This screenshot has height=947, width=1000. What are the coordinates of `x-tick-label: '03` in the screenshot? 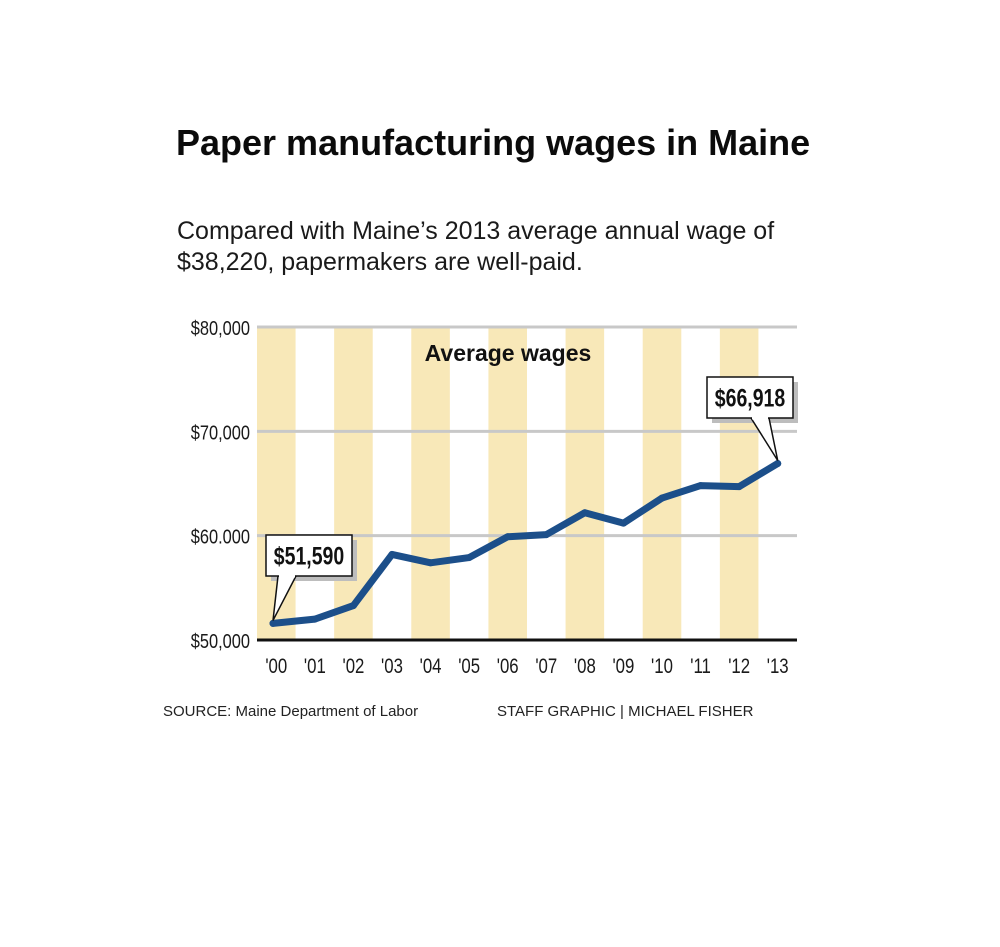 It's located at (392, 666).